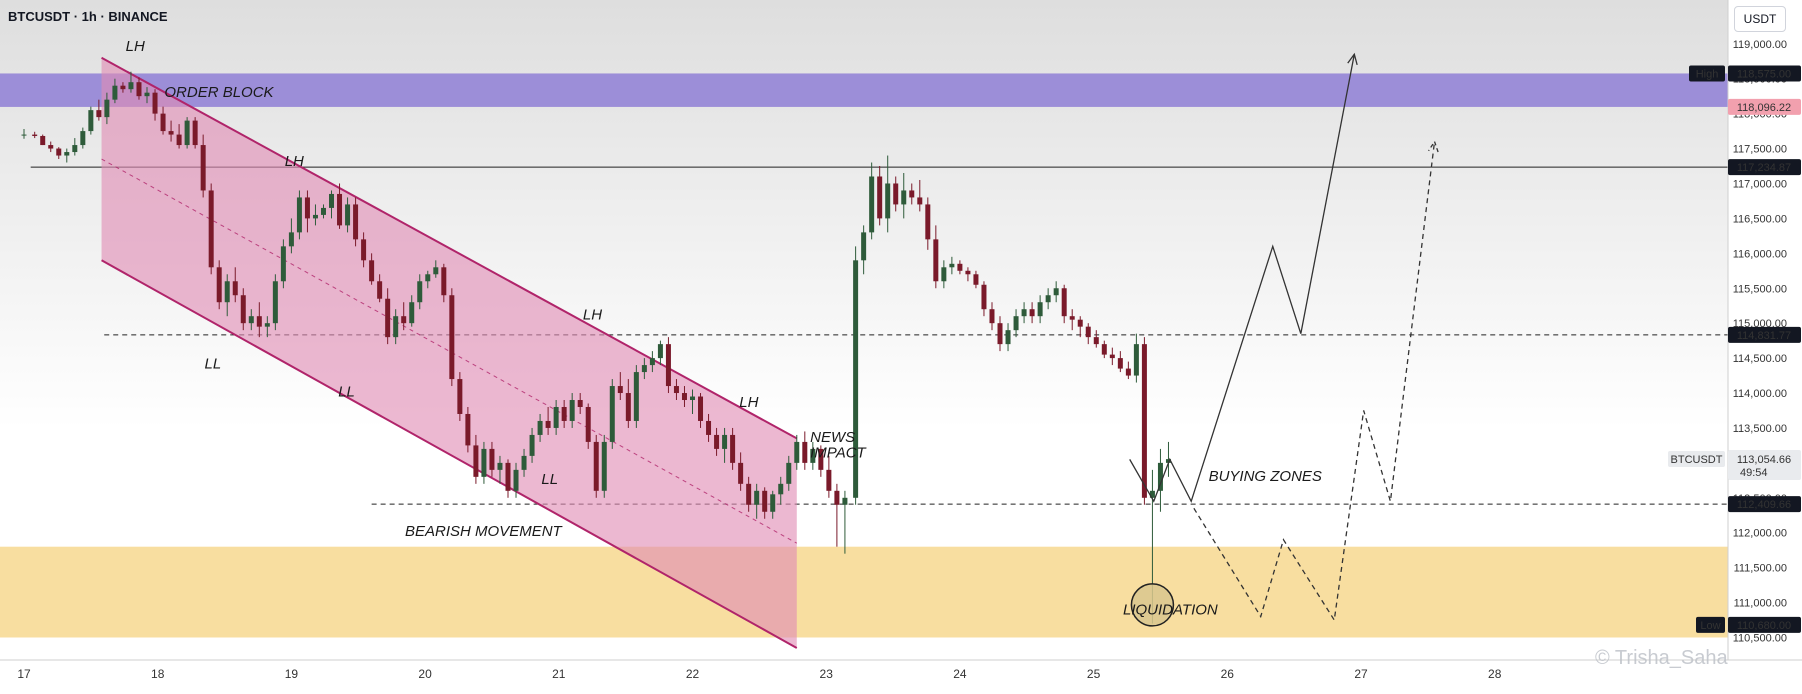  I want to click on price-tick-label: 119,000.00, so click(1760, 45).